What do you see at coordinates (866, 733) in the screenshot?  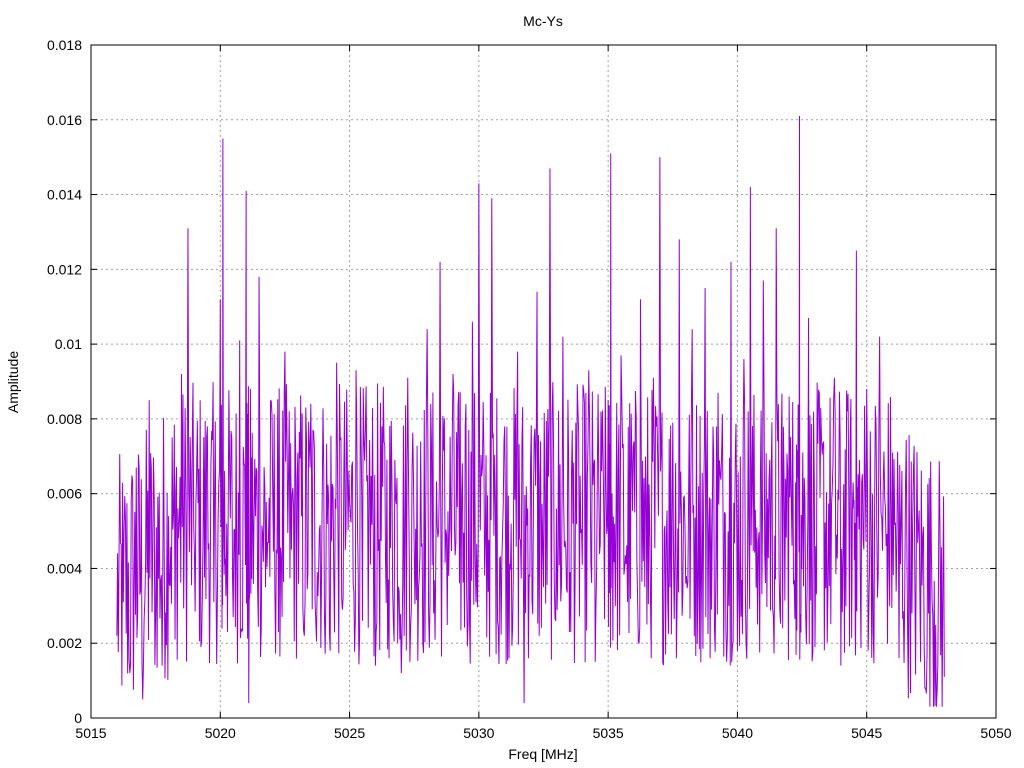 I see `x-tick-label: 5045` at bounding box center [866, 733].